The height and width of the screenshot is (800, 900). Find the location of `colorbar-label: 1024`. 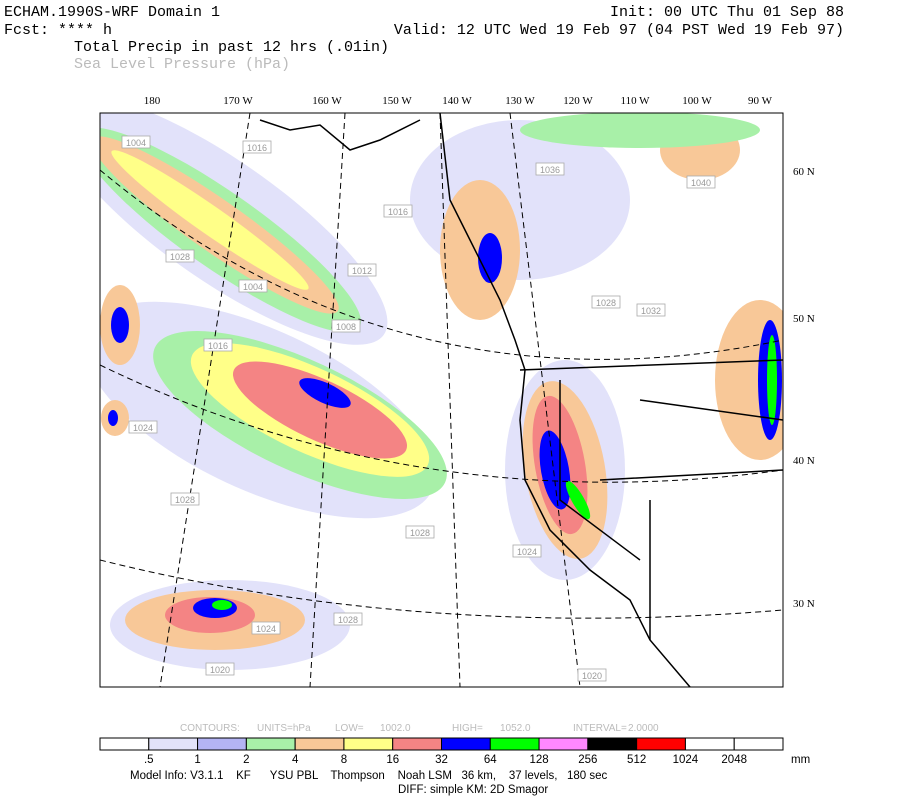

colorbar-label: 1024 is located at coordinates (686, 760).